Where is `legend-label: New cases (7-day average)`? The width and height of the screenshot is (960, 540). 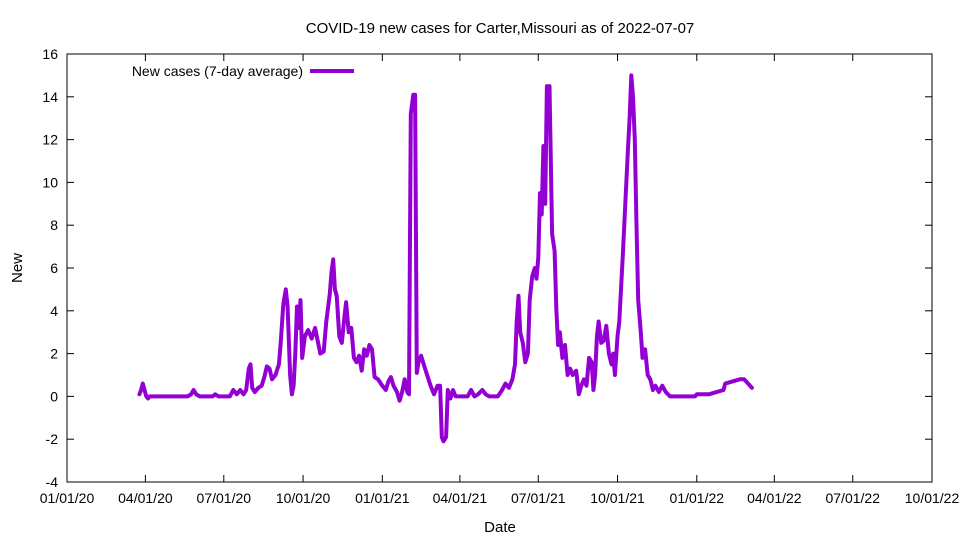
legend-label: New cases (7-day average) is located at coordinates (217, 71).